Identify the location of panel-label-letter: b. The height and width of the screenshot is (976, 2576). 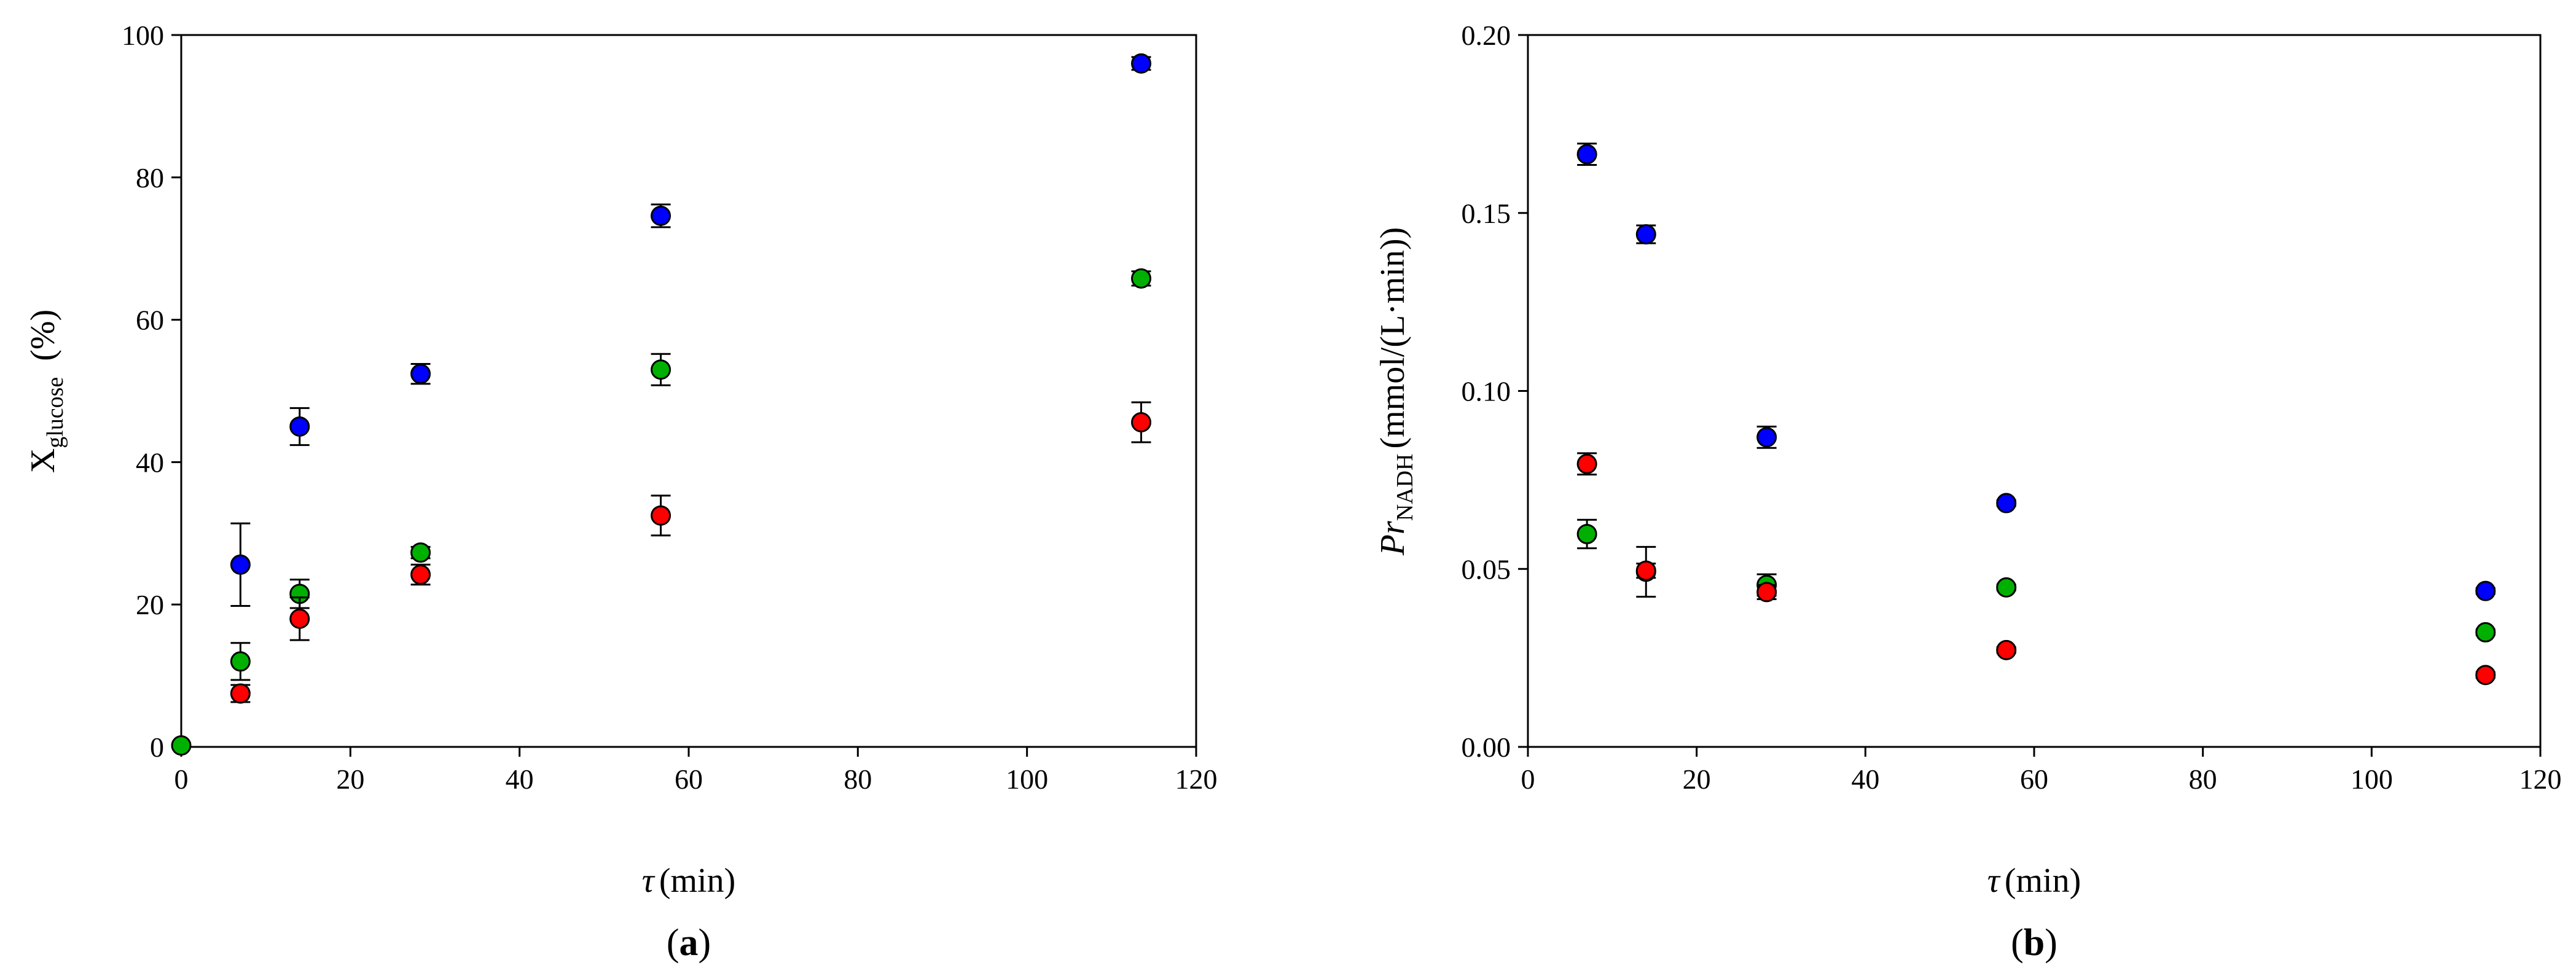
(2035, 943).